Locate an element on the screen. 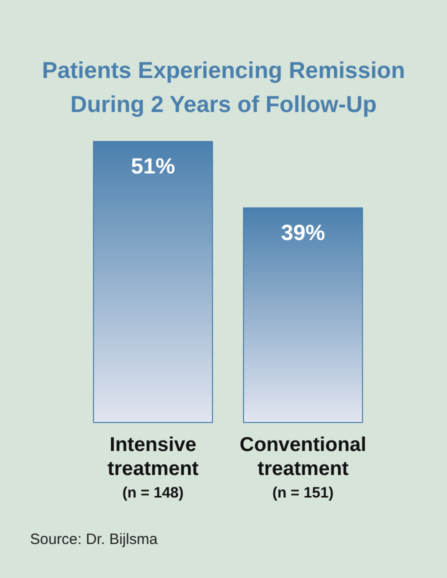  data-label: 39% is located at coordinates (303, 232).